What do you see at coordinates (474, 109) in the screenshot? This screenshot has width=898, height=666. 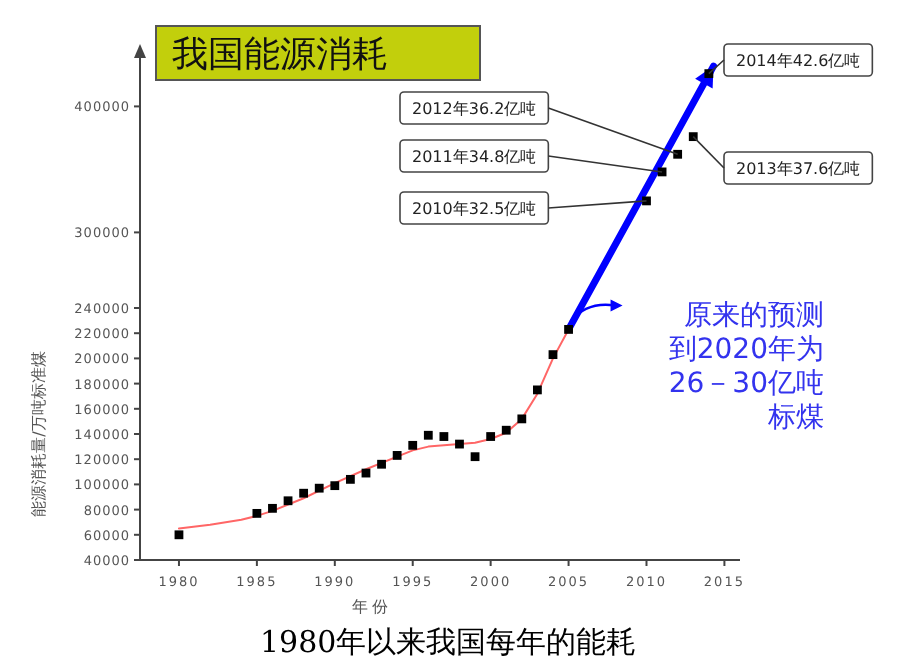 I see `annotation: 2012年36.2亿吨` at bounding box center [474, 109].